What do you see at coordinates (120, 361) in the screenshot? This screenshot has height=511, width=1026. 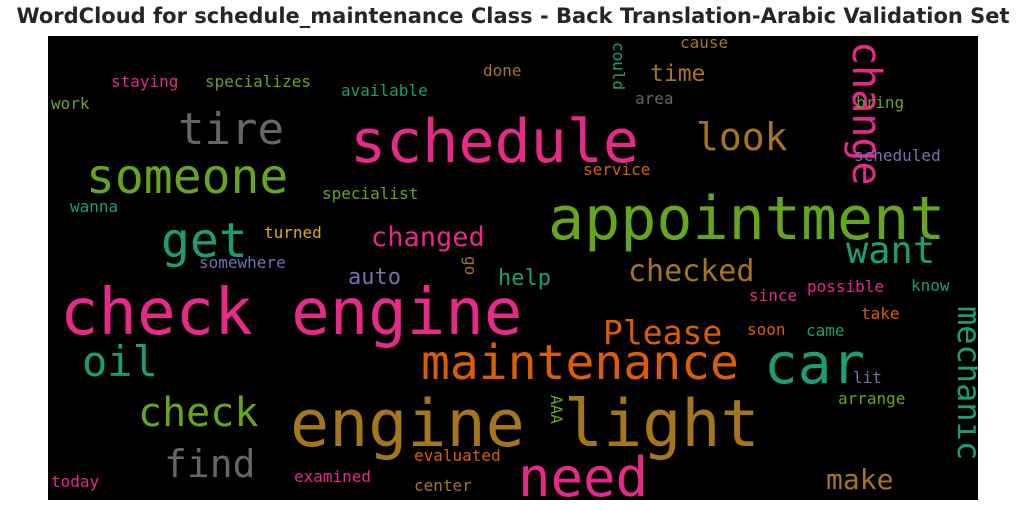 I see `word-oil: oil` at bounding box center [120, 361].